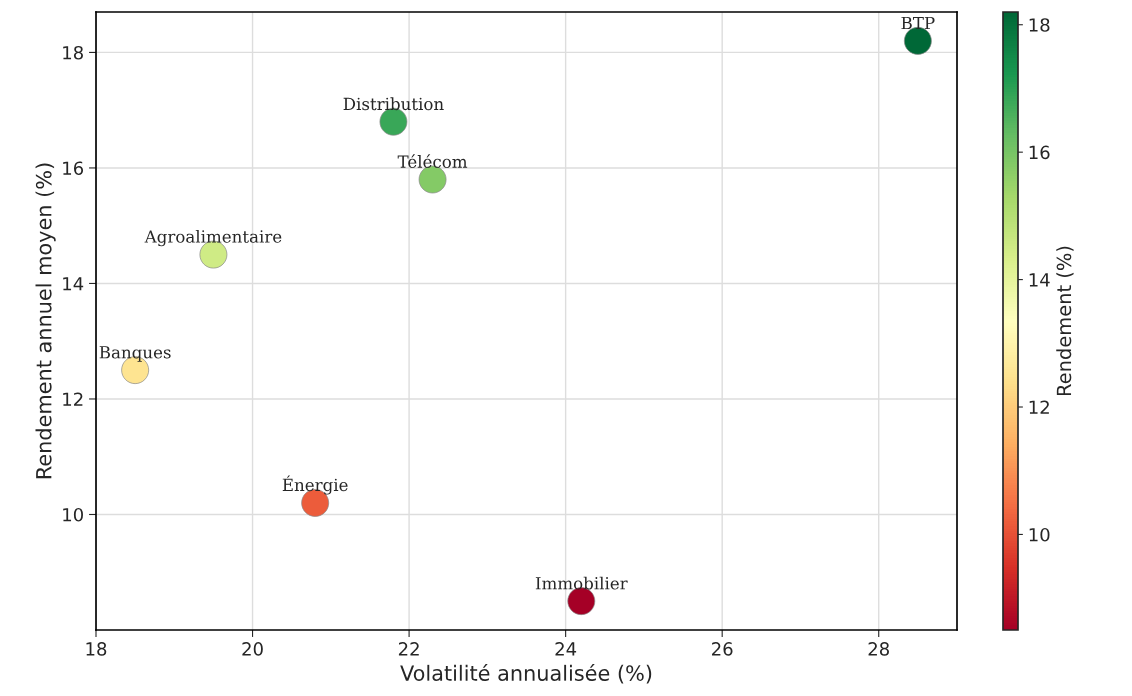 The width and height of the screenshot is (1132, 696). Describe the element at coordinates (96, 649) in the screenshot. I see `x-tick-label: 18` at that location.